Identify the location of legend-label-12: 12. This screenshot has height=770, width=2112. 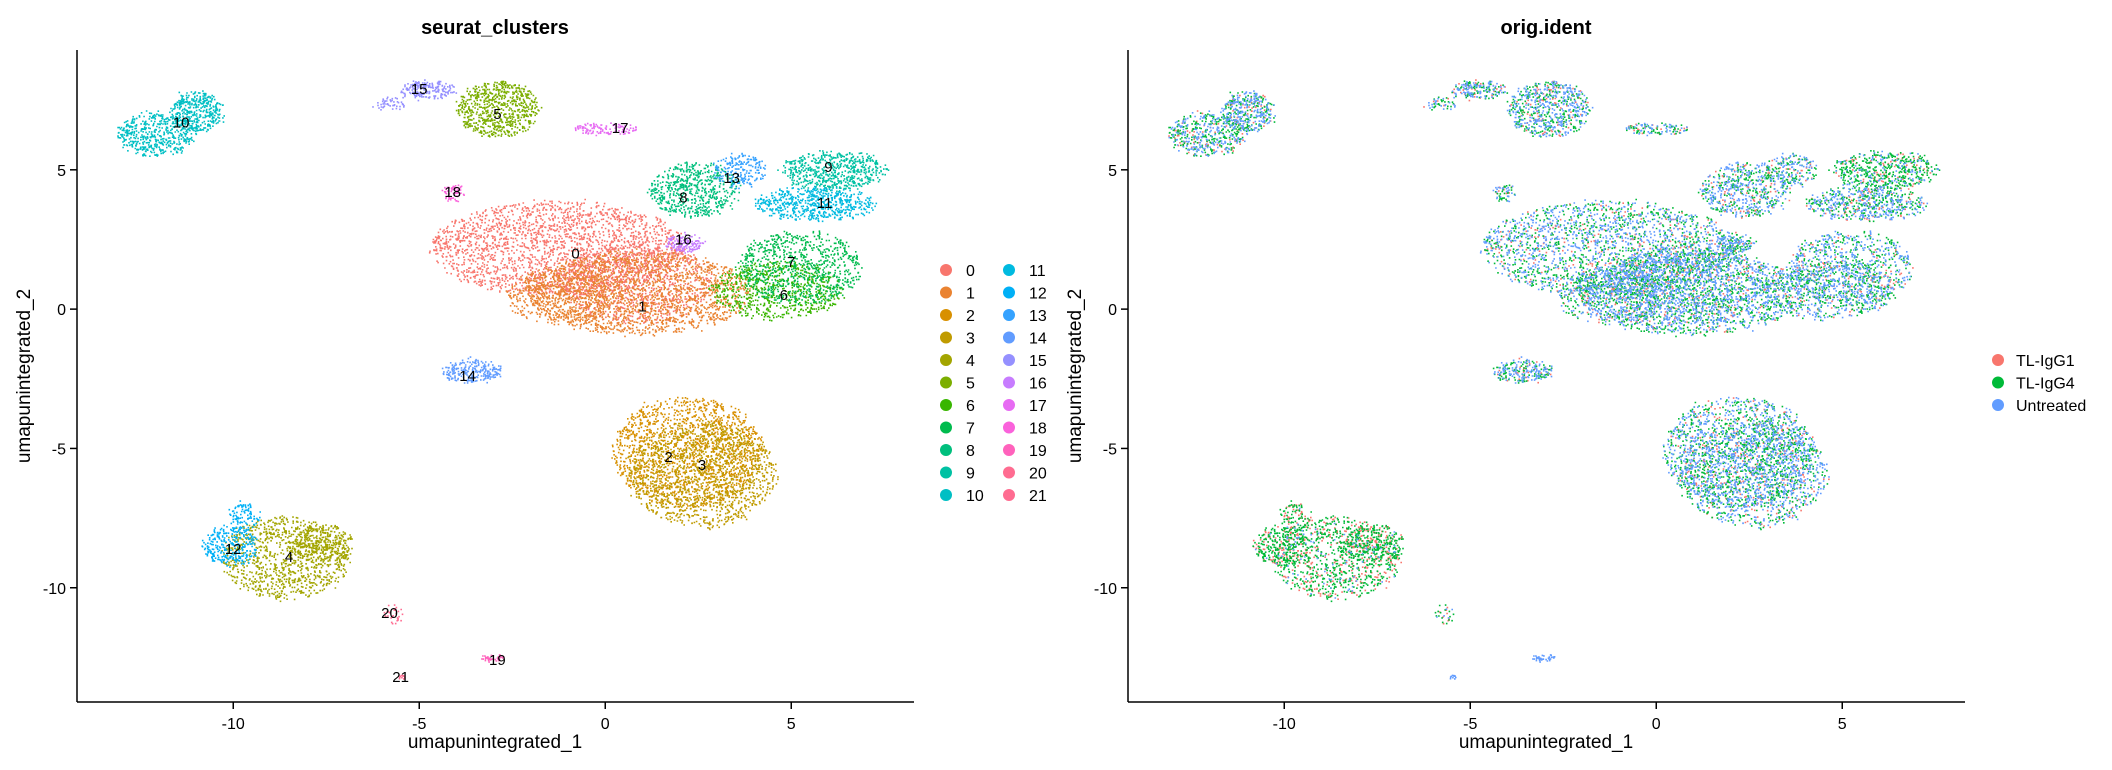
(1038, 294).